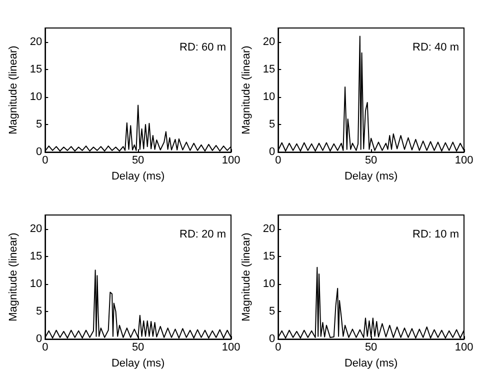  What do you see at coordinates (436, 234) in the screenshot?
I see `annotation: RD: 10 m` at bounding box center [436, 234].